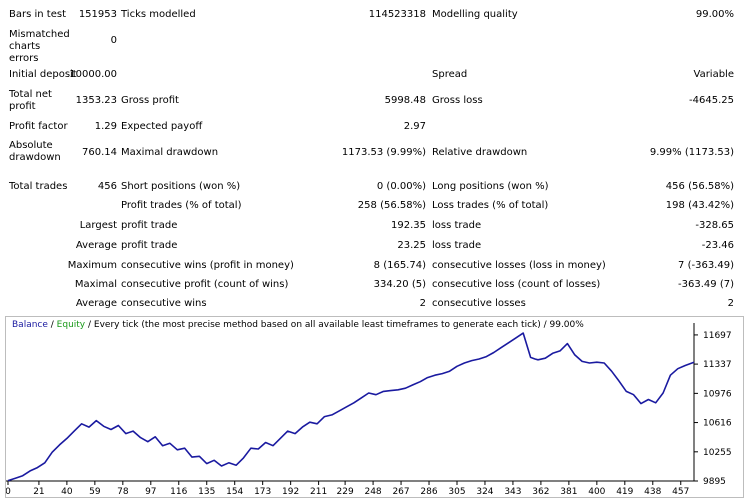 The height and width of the screenshot is (501, 748). What do you see at coordinates (234, 492) in the screenshot?
I see `x-tick-label: 154` at bounding box center [234, 492].